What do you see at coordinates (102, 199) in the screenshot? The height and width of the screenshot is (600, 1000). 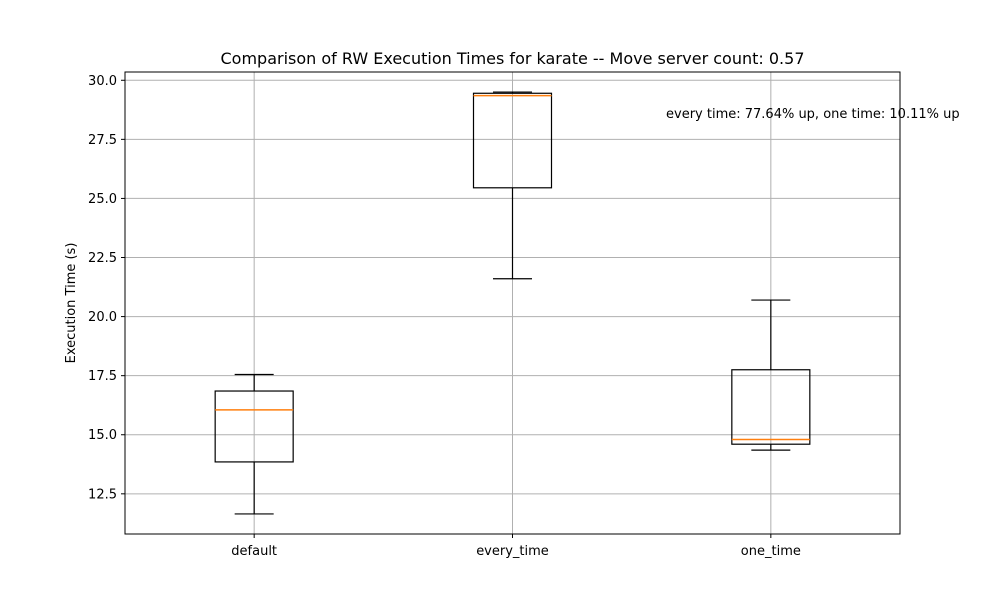 I see `y-tick-label: 25.0` at bounding box center [102, 199].